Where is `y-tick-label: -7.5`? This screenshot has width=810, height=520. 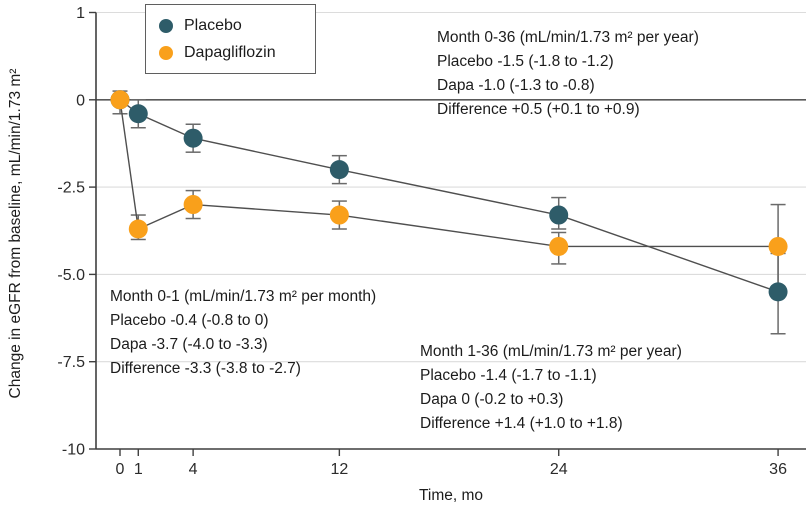
y-tick-label: -7.5 is located at coordinates (71, 362).